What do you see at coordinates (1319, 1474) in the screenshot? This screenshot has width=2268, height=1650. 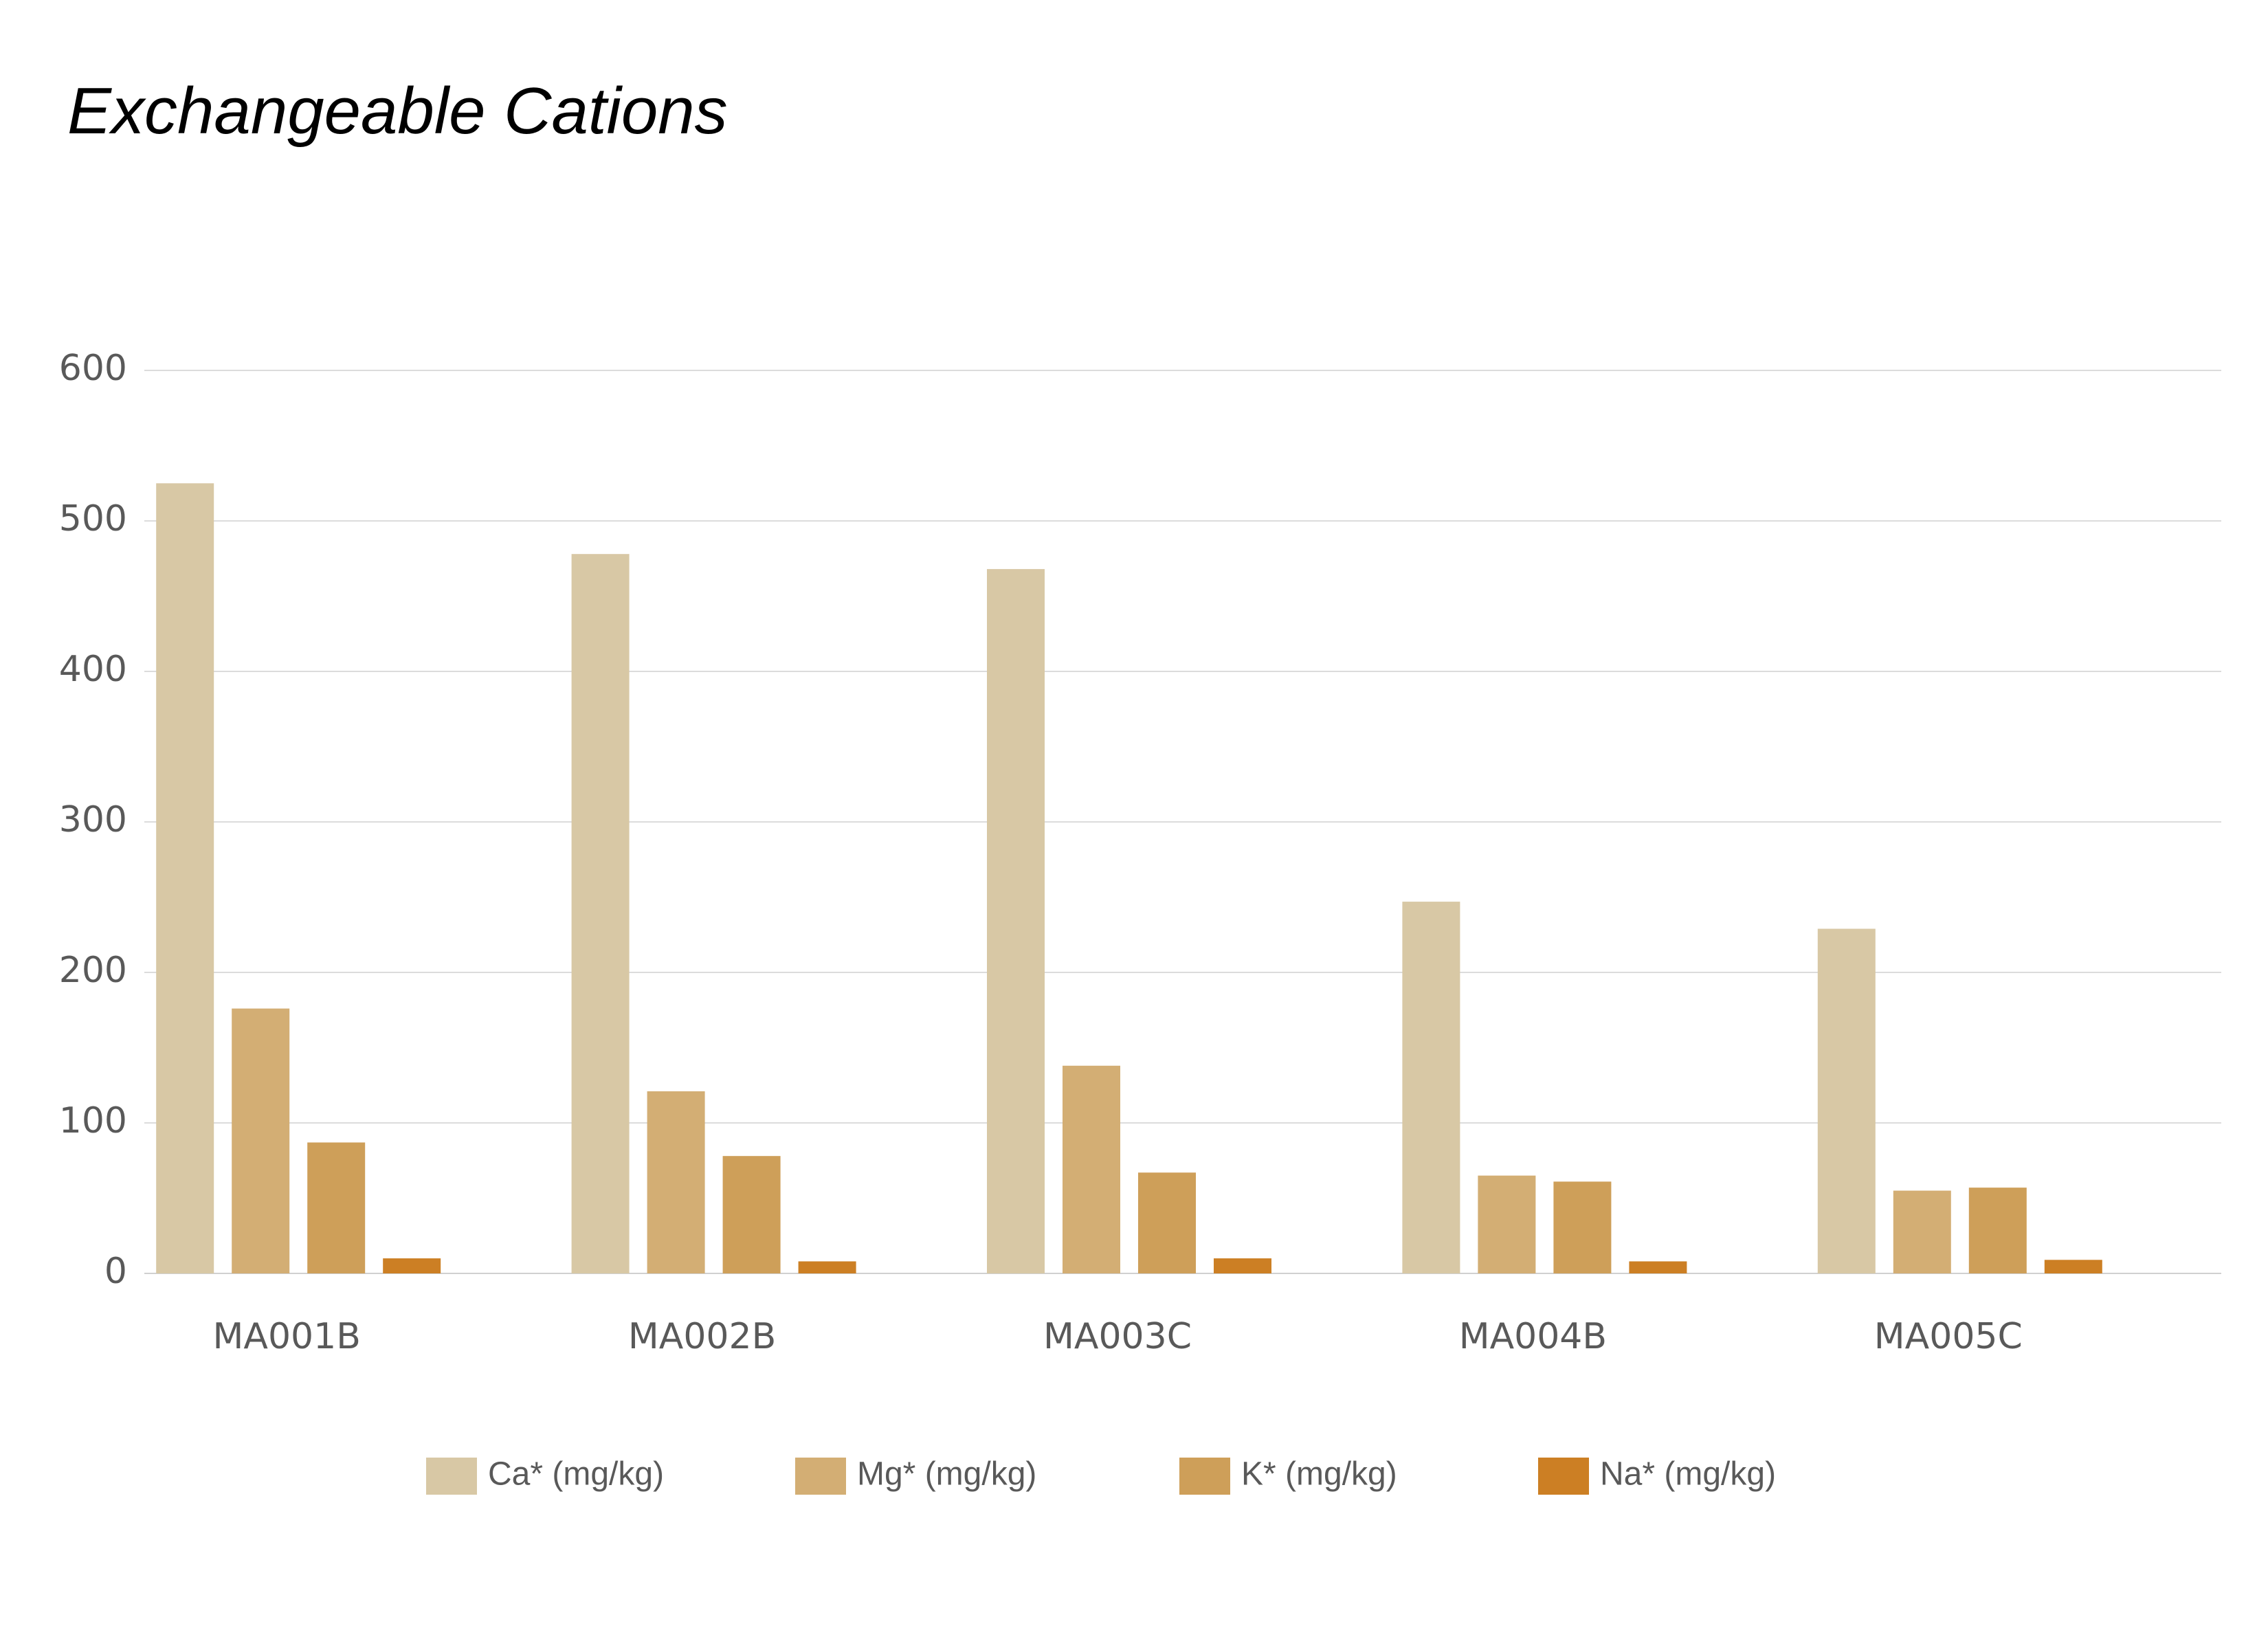 I see `legend-label: K* (mg/kg)` at bounding box center [1319, 1474].